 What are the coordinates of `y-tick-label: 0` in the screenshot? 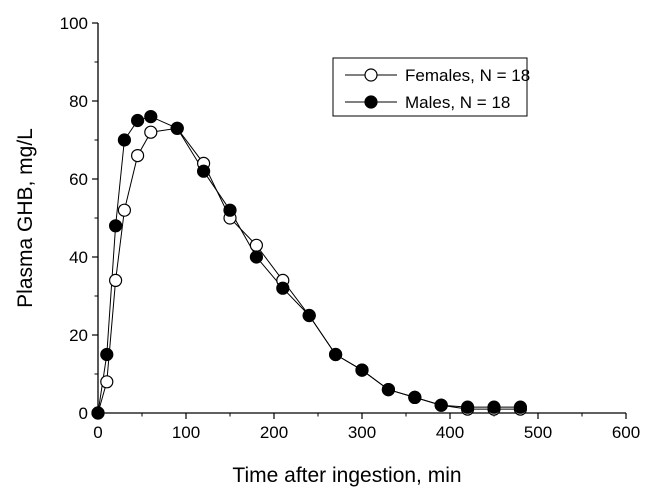 It's located at (83, 413).